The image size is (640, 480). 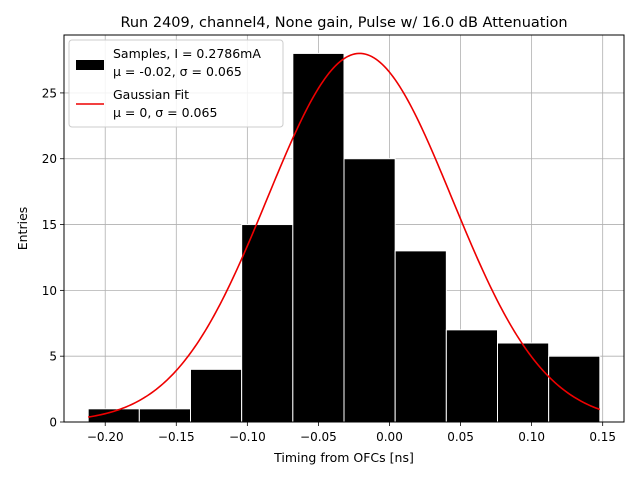 What do you see at coordinates (187, 53) in the screenshot?
I see `legend-histogram-label: Samples, I = 0.2786mA` at bounding box center [187, 53].